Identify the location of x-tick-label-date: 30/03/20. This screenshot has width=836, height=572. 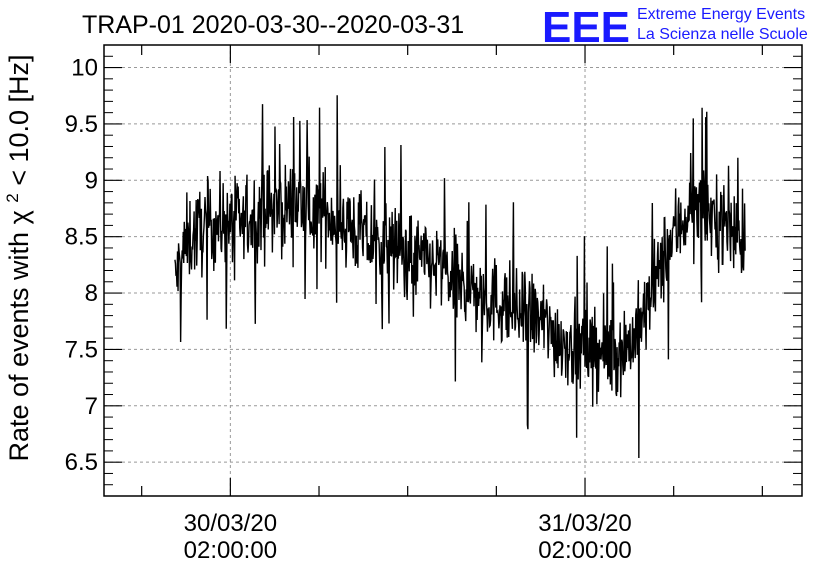
(230, 523).